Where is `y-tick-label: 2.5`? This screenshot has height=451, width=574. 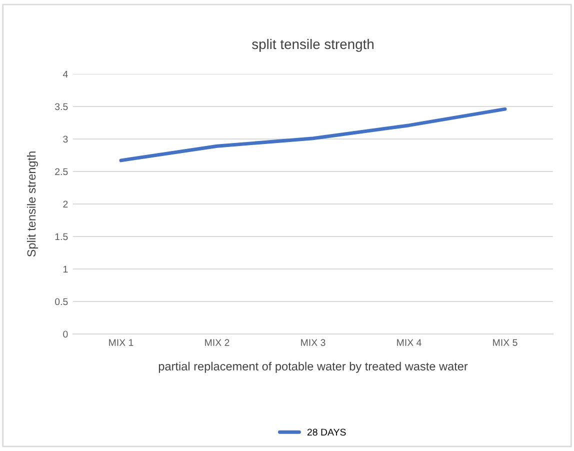 y-tick-label: 2.5 is located at coordinates (61, 172).